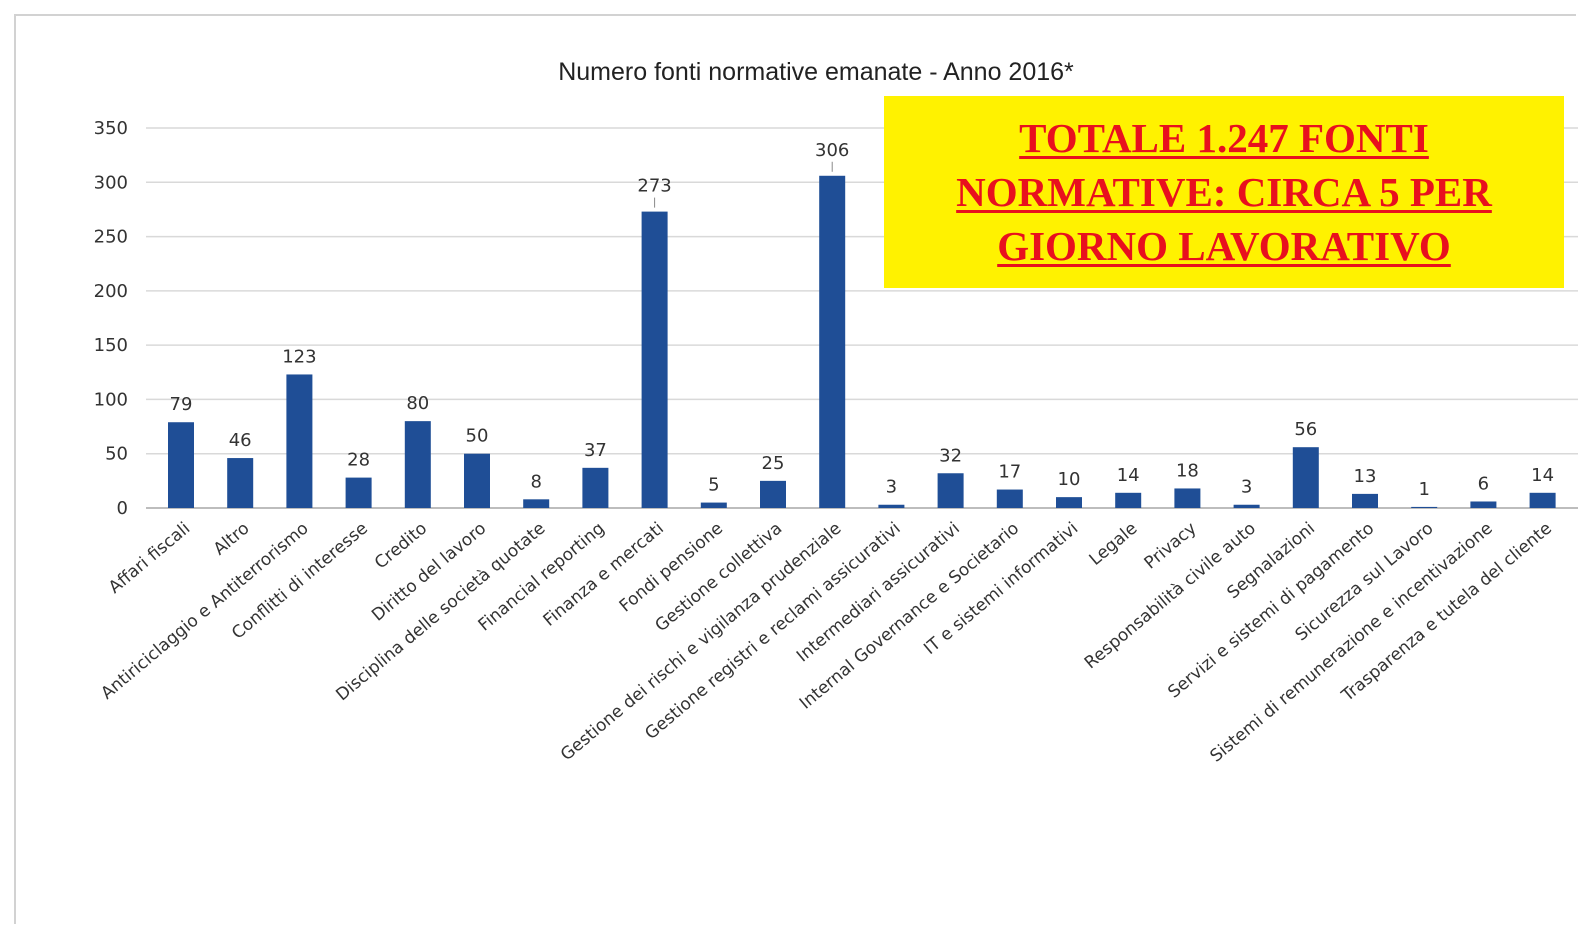  Describe the element at coordinates (671, 568) in the screenshot. I see `category-label: Fondi pensione` at that location.